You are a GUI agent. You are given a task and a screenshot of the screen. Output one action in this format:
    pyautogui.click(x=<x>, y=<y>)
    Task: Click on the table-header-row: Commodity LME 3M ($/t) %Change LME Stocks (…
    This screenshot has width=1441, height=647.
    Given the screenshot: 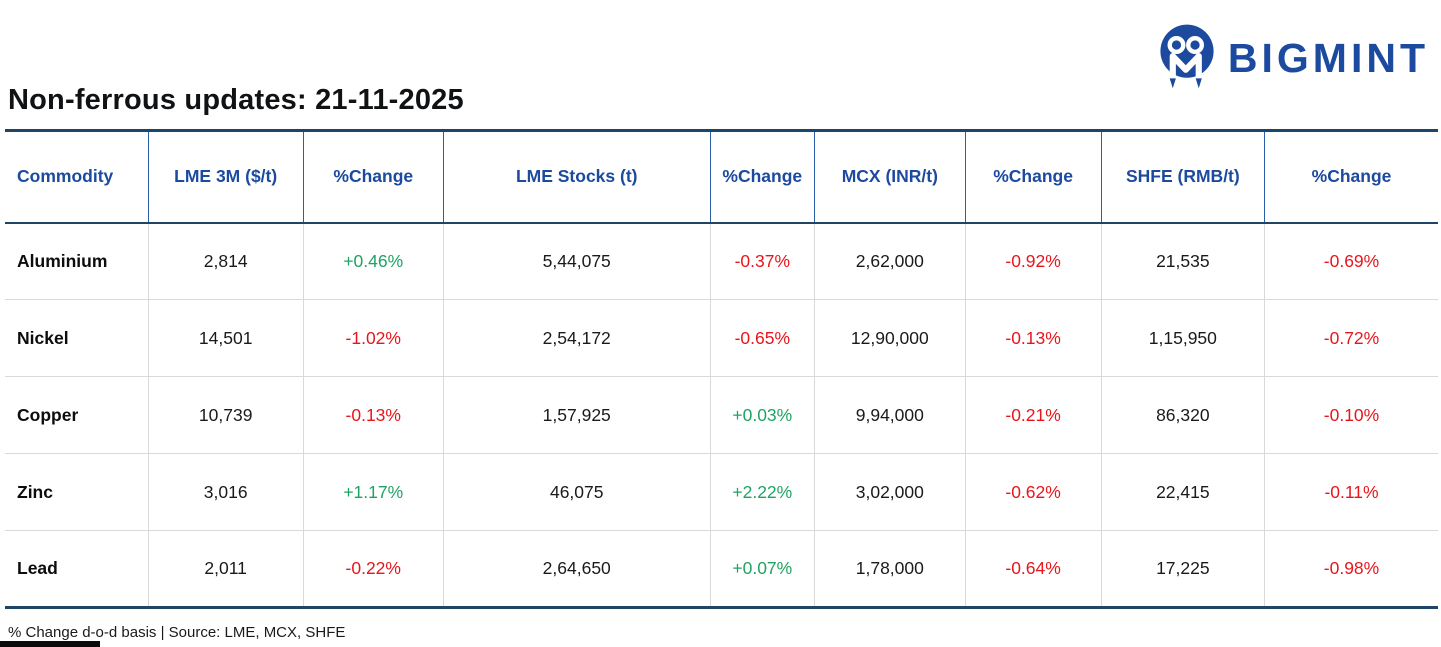 What is the action you would take?
    pyautogui.click(x=721, y=177)
    